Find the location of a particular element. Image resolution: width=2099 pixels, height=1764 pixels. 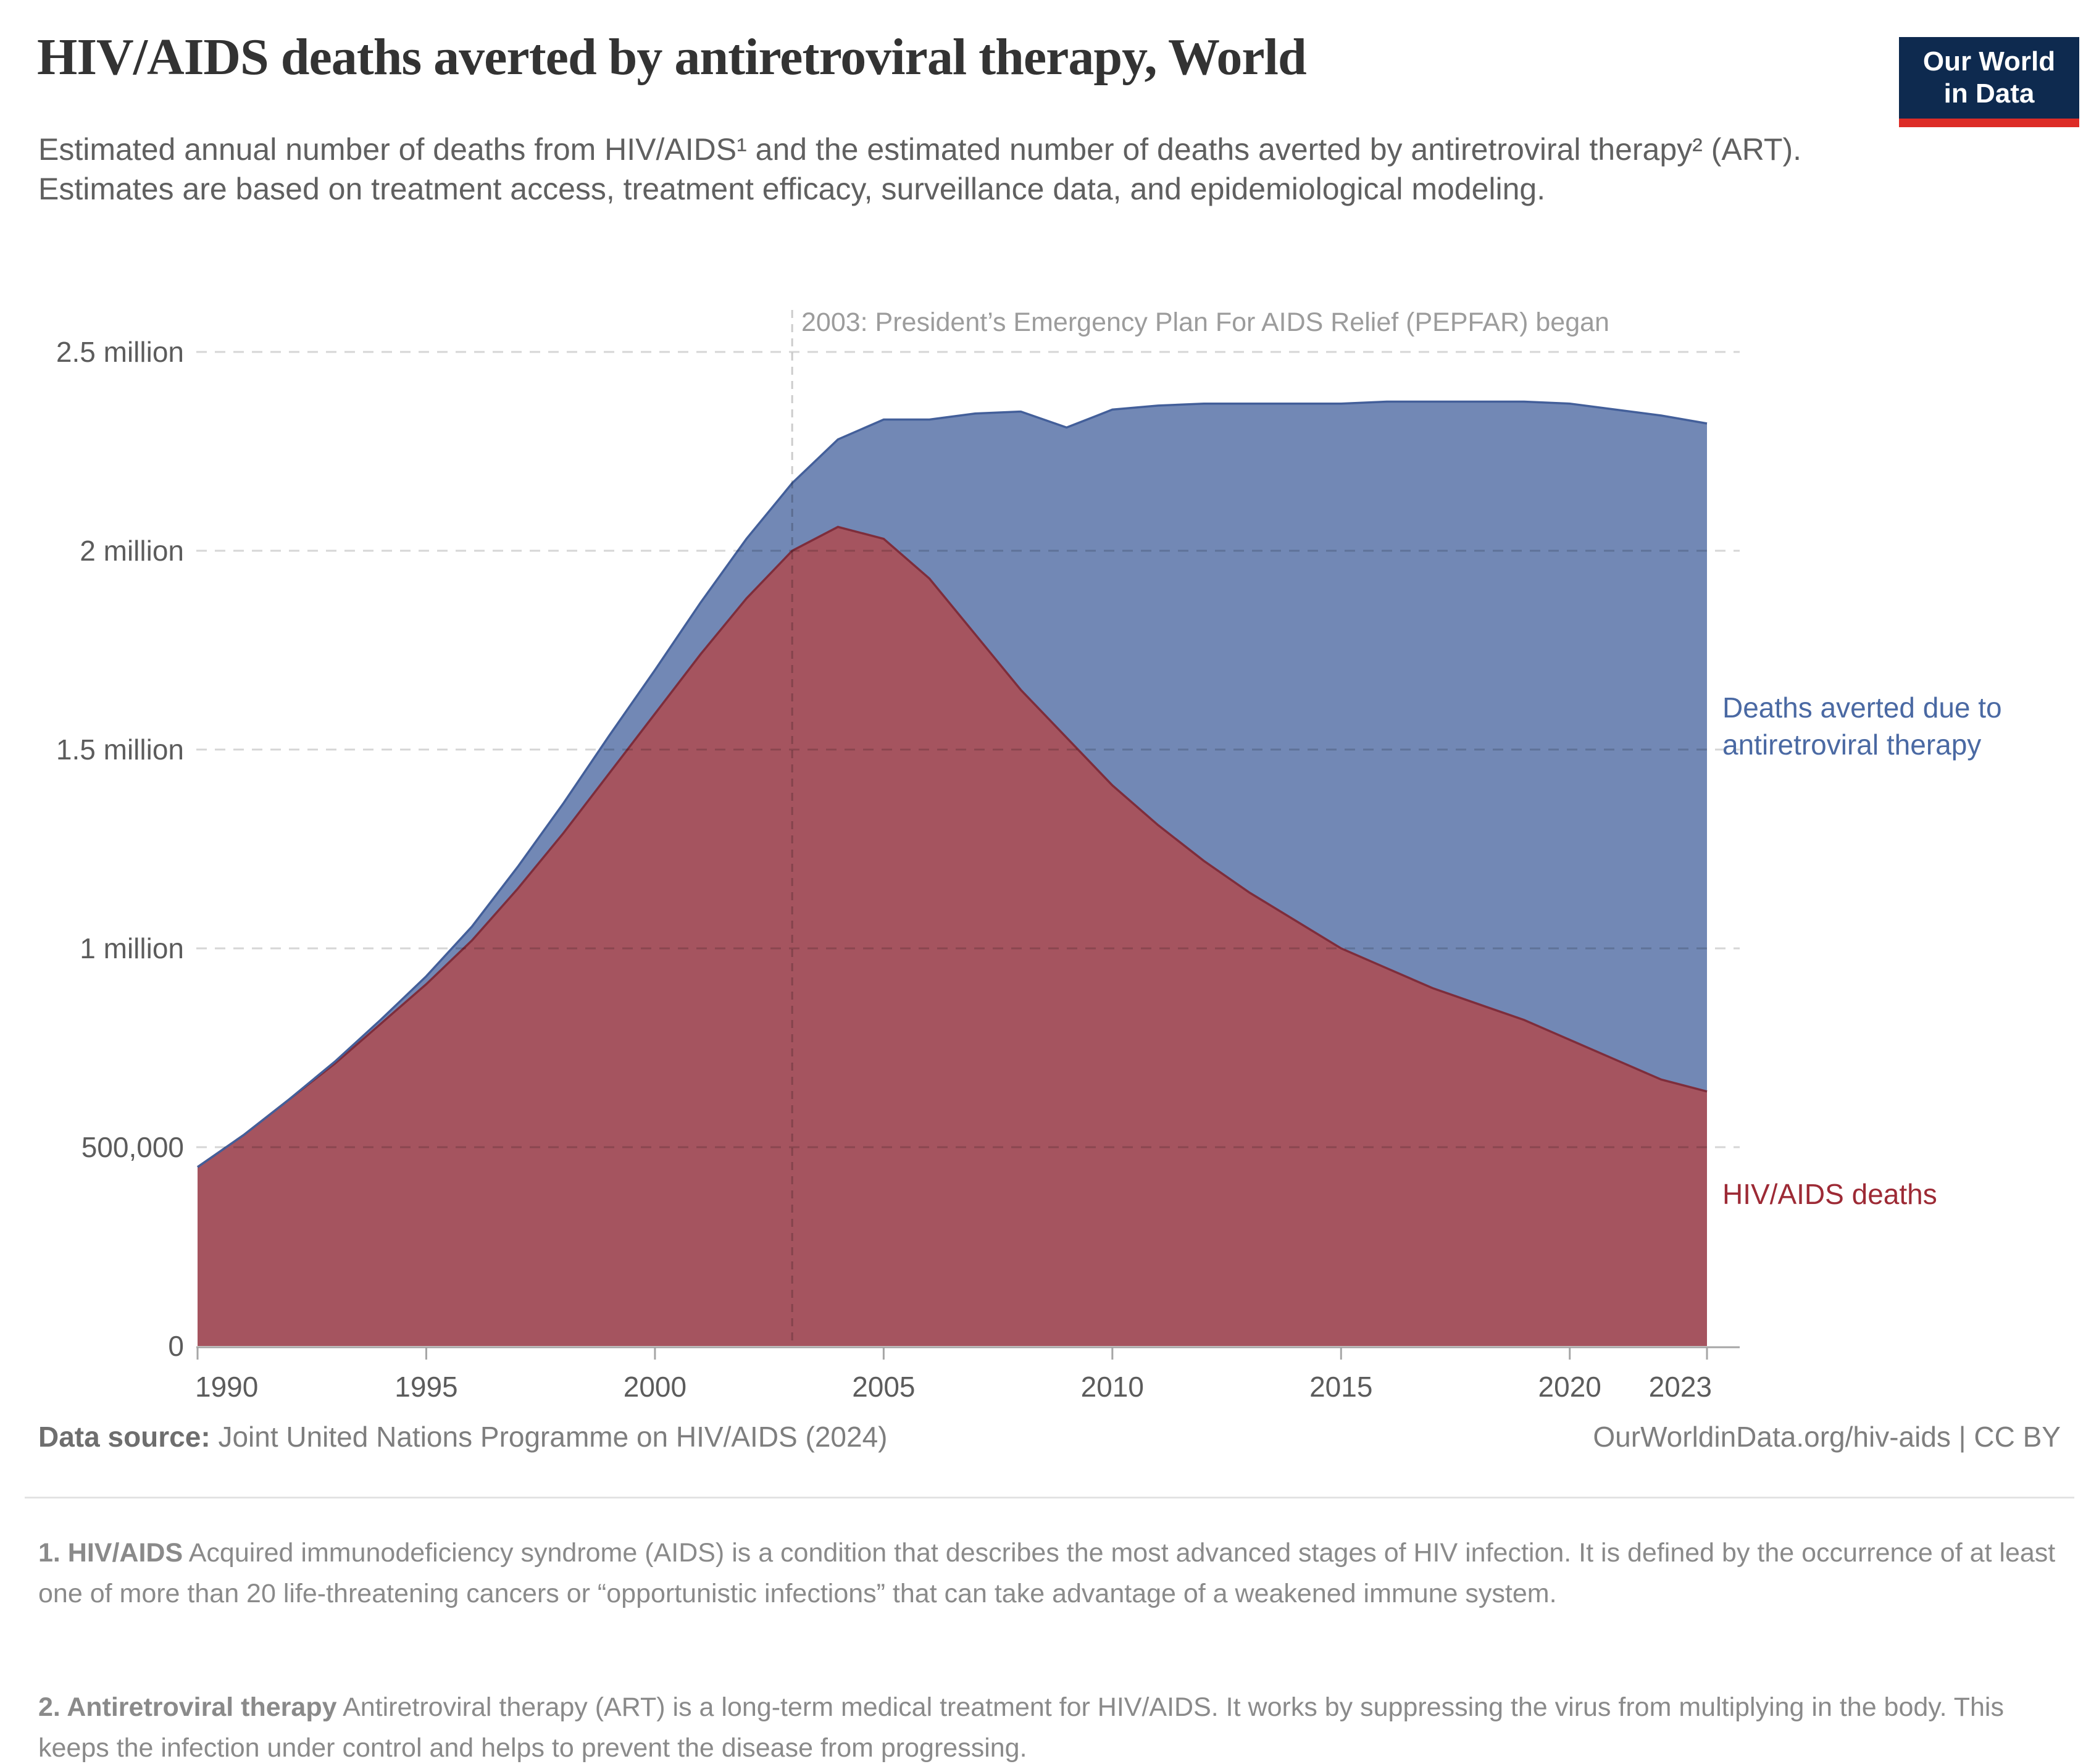

owid-link: OurWorldinData.org/hiv-aids | CC BY is located at coordinates (1827, 1437).